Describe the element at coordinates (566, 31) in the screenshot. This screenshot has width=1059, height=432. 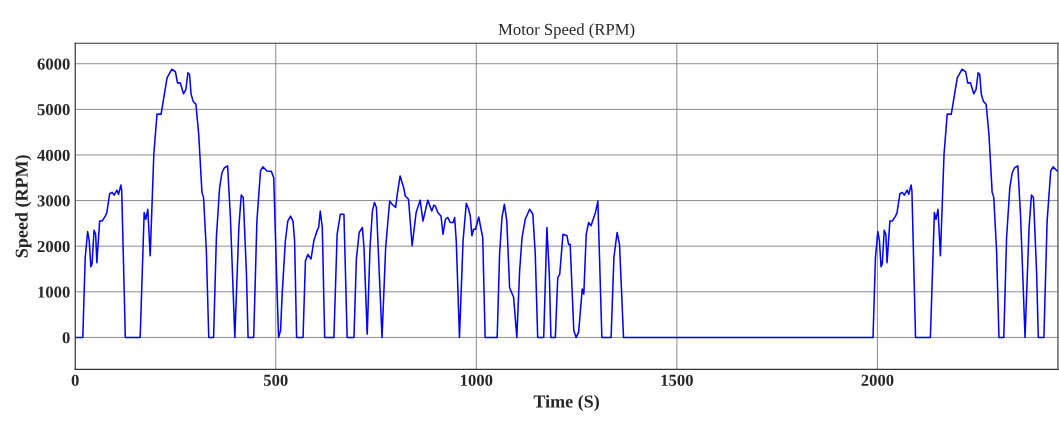
I see `chart-title: Motor Speed (RPM)` at that location.